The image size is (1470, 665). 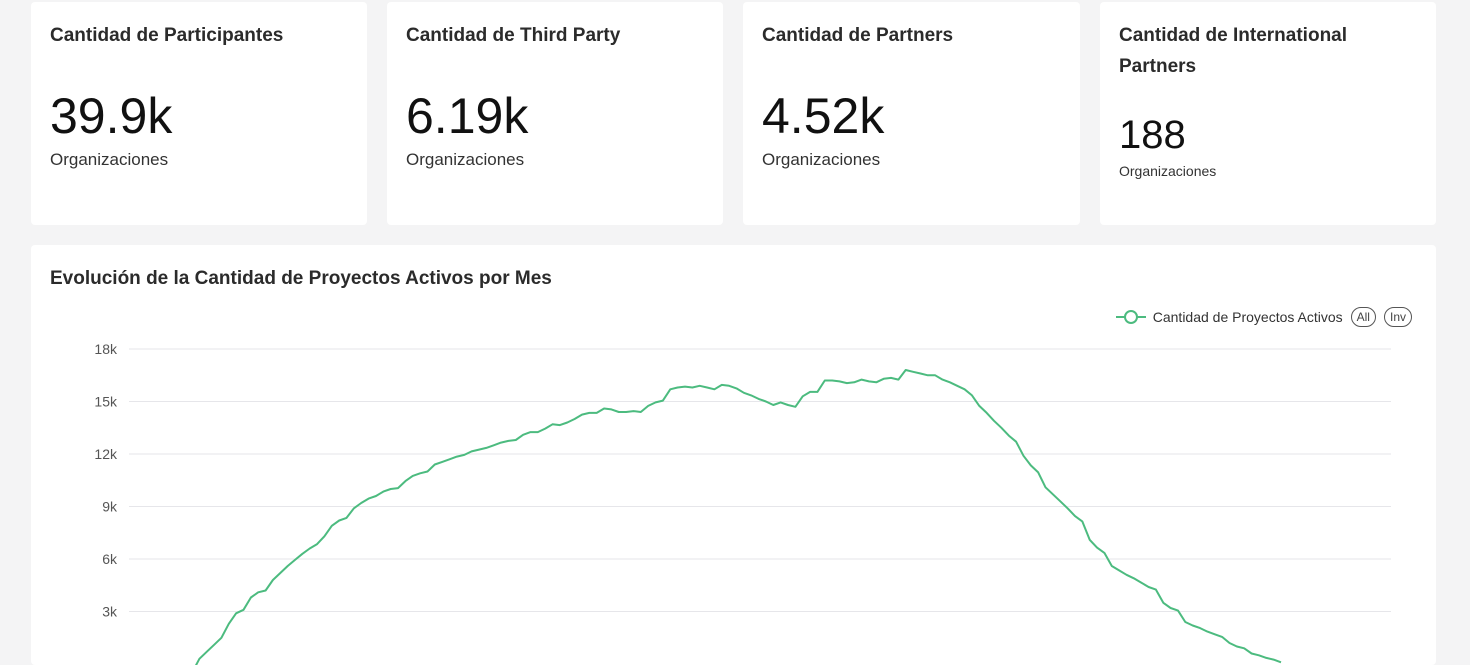 I want to click on kpi-value: 188, so click(x=1152, y=135).